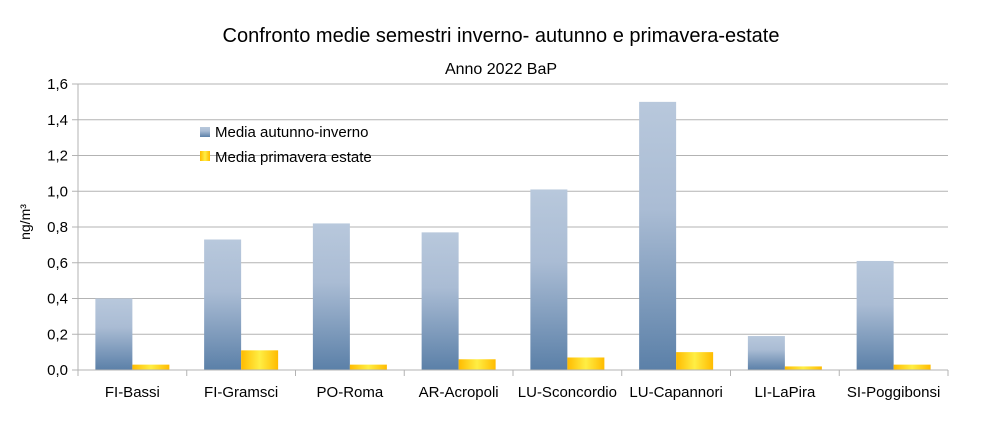 This screenshot has height=436, width=1002. I want to click on bar-autunno-inverno-AR-Acropoli, so click(440, 301).